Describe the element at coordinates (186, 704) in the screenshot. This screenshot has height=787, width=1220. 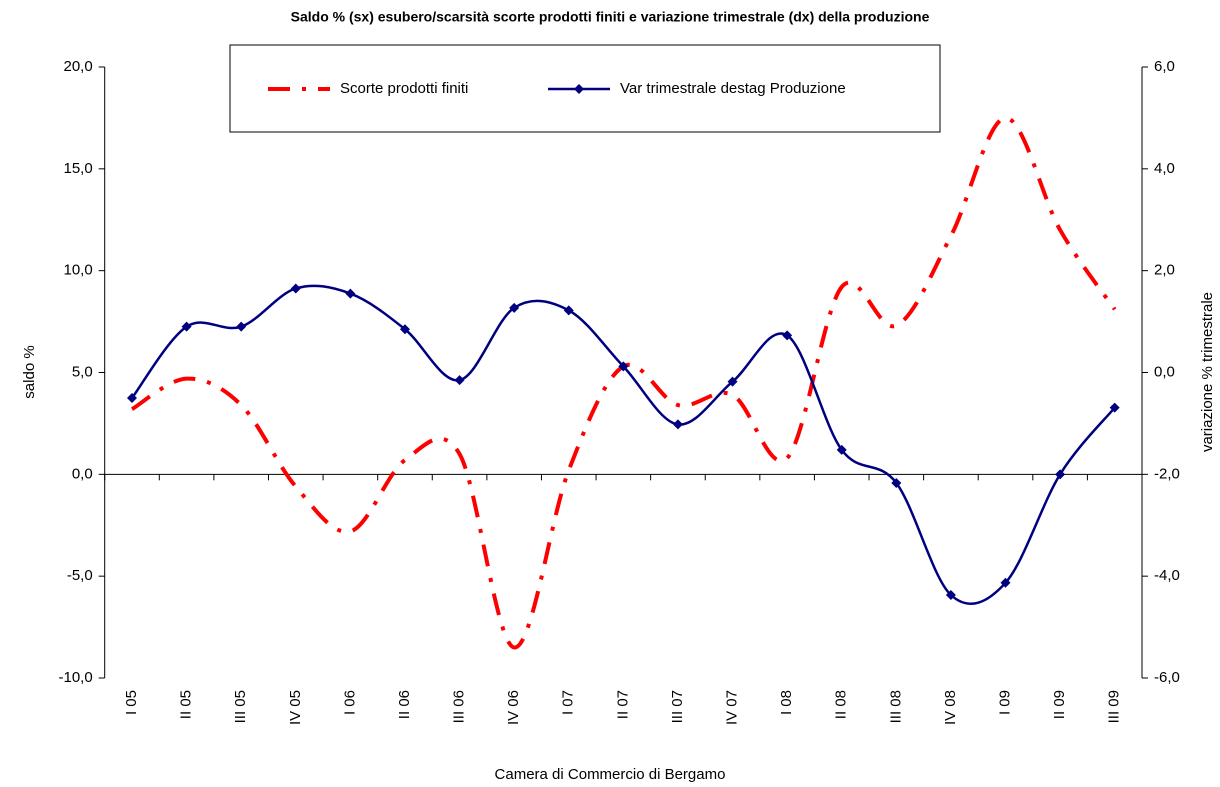
I see `x-tick-label: II 05` at that location.